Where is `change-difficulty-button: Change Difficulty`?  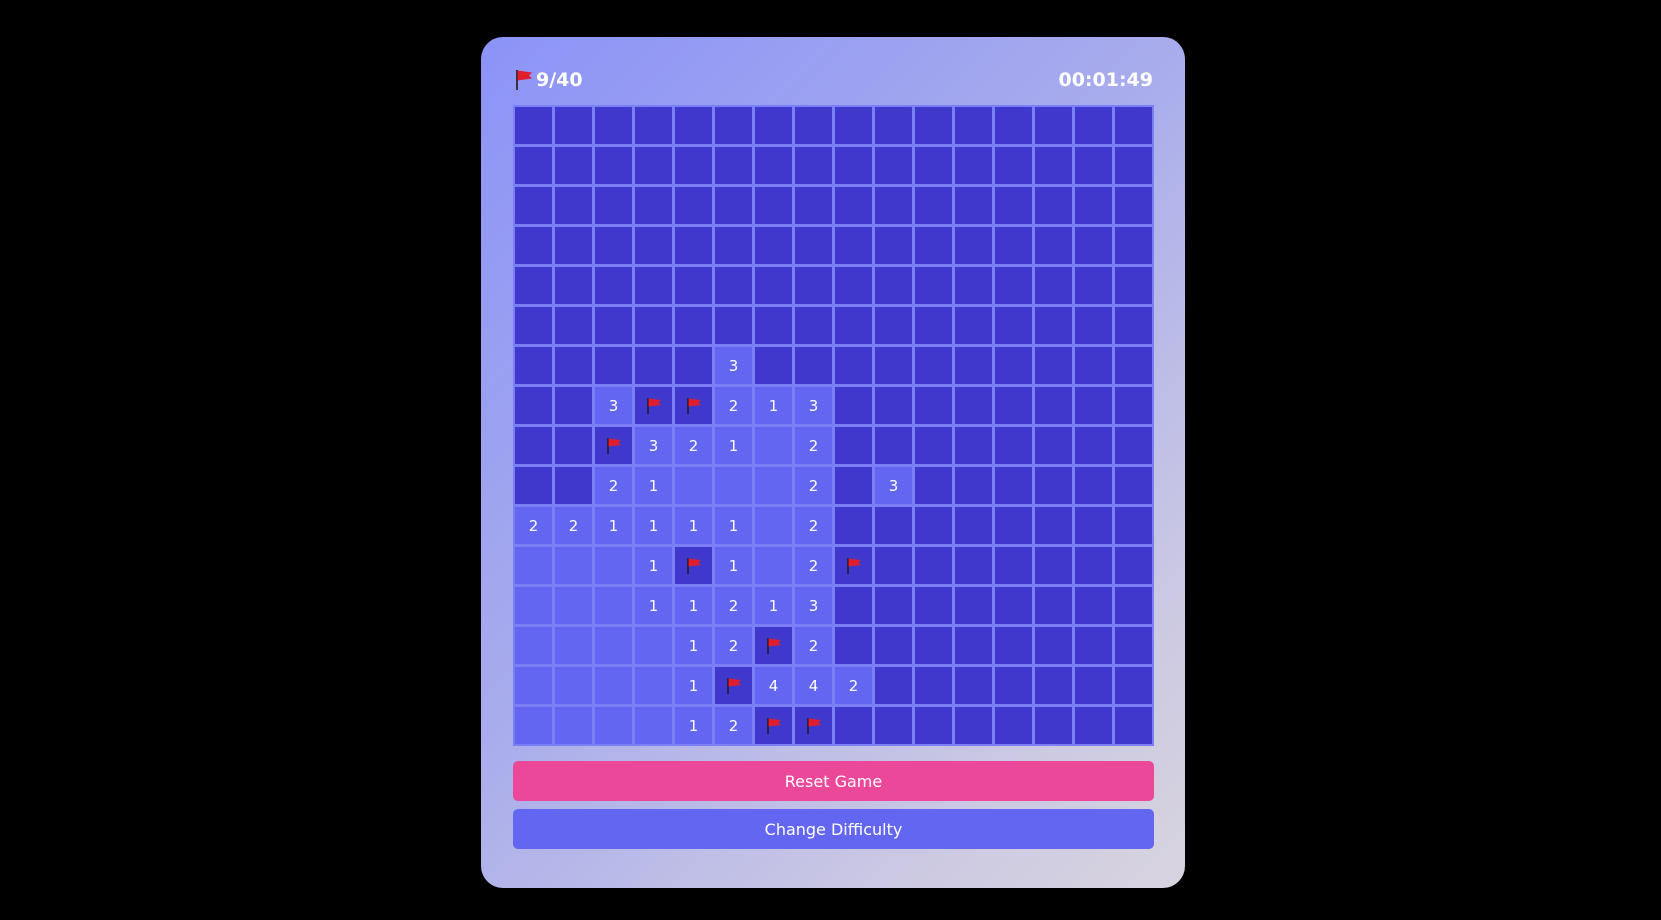 change-difficulty-button: Change Difficulty is located at coordinates (833, 829).